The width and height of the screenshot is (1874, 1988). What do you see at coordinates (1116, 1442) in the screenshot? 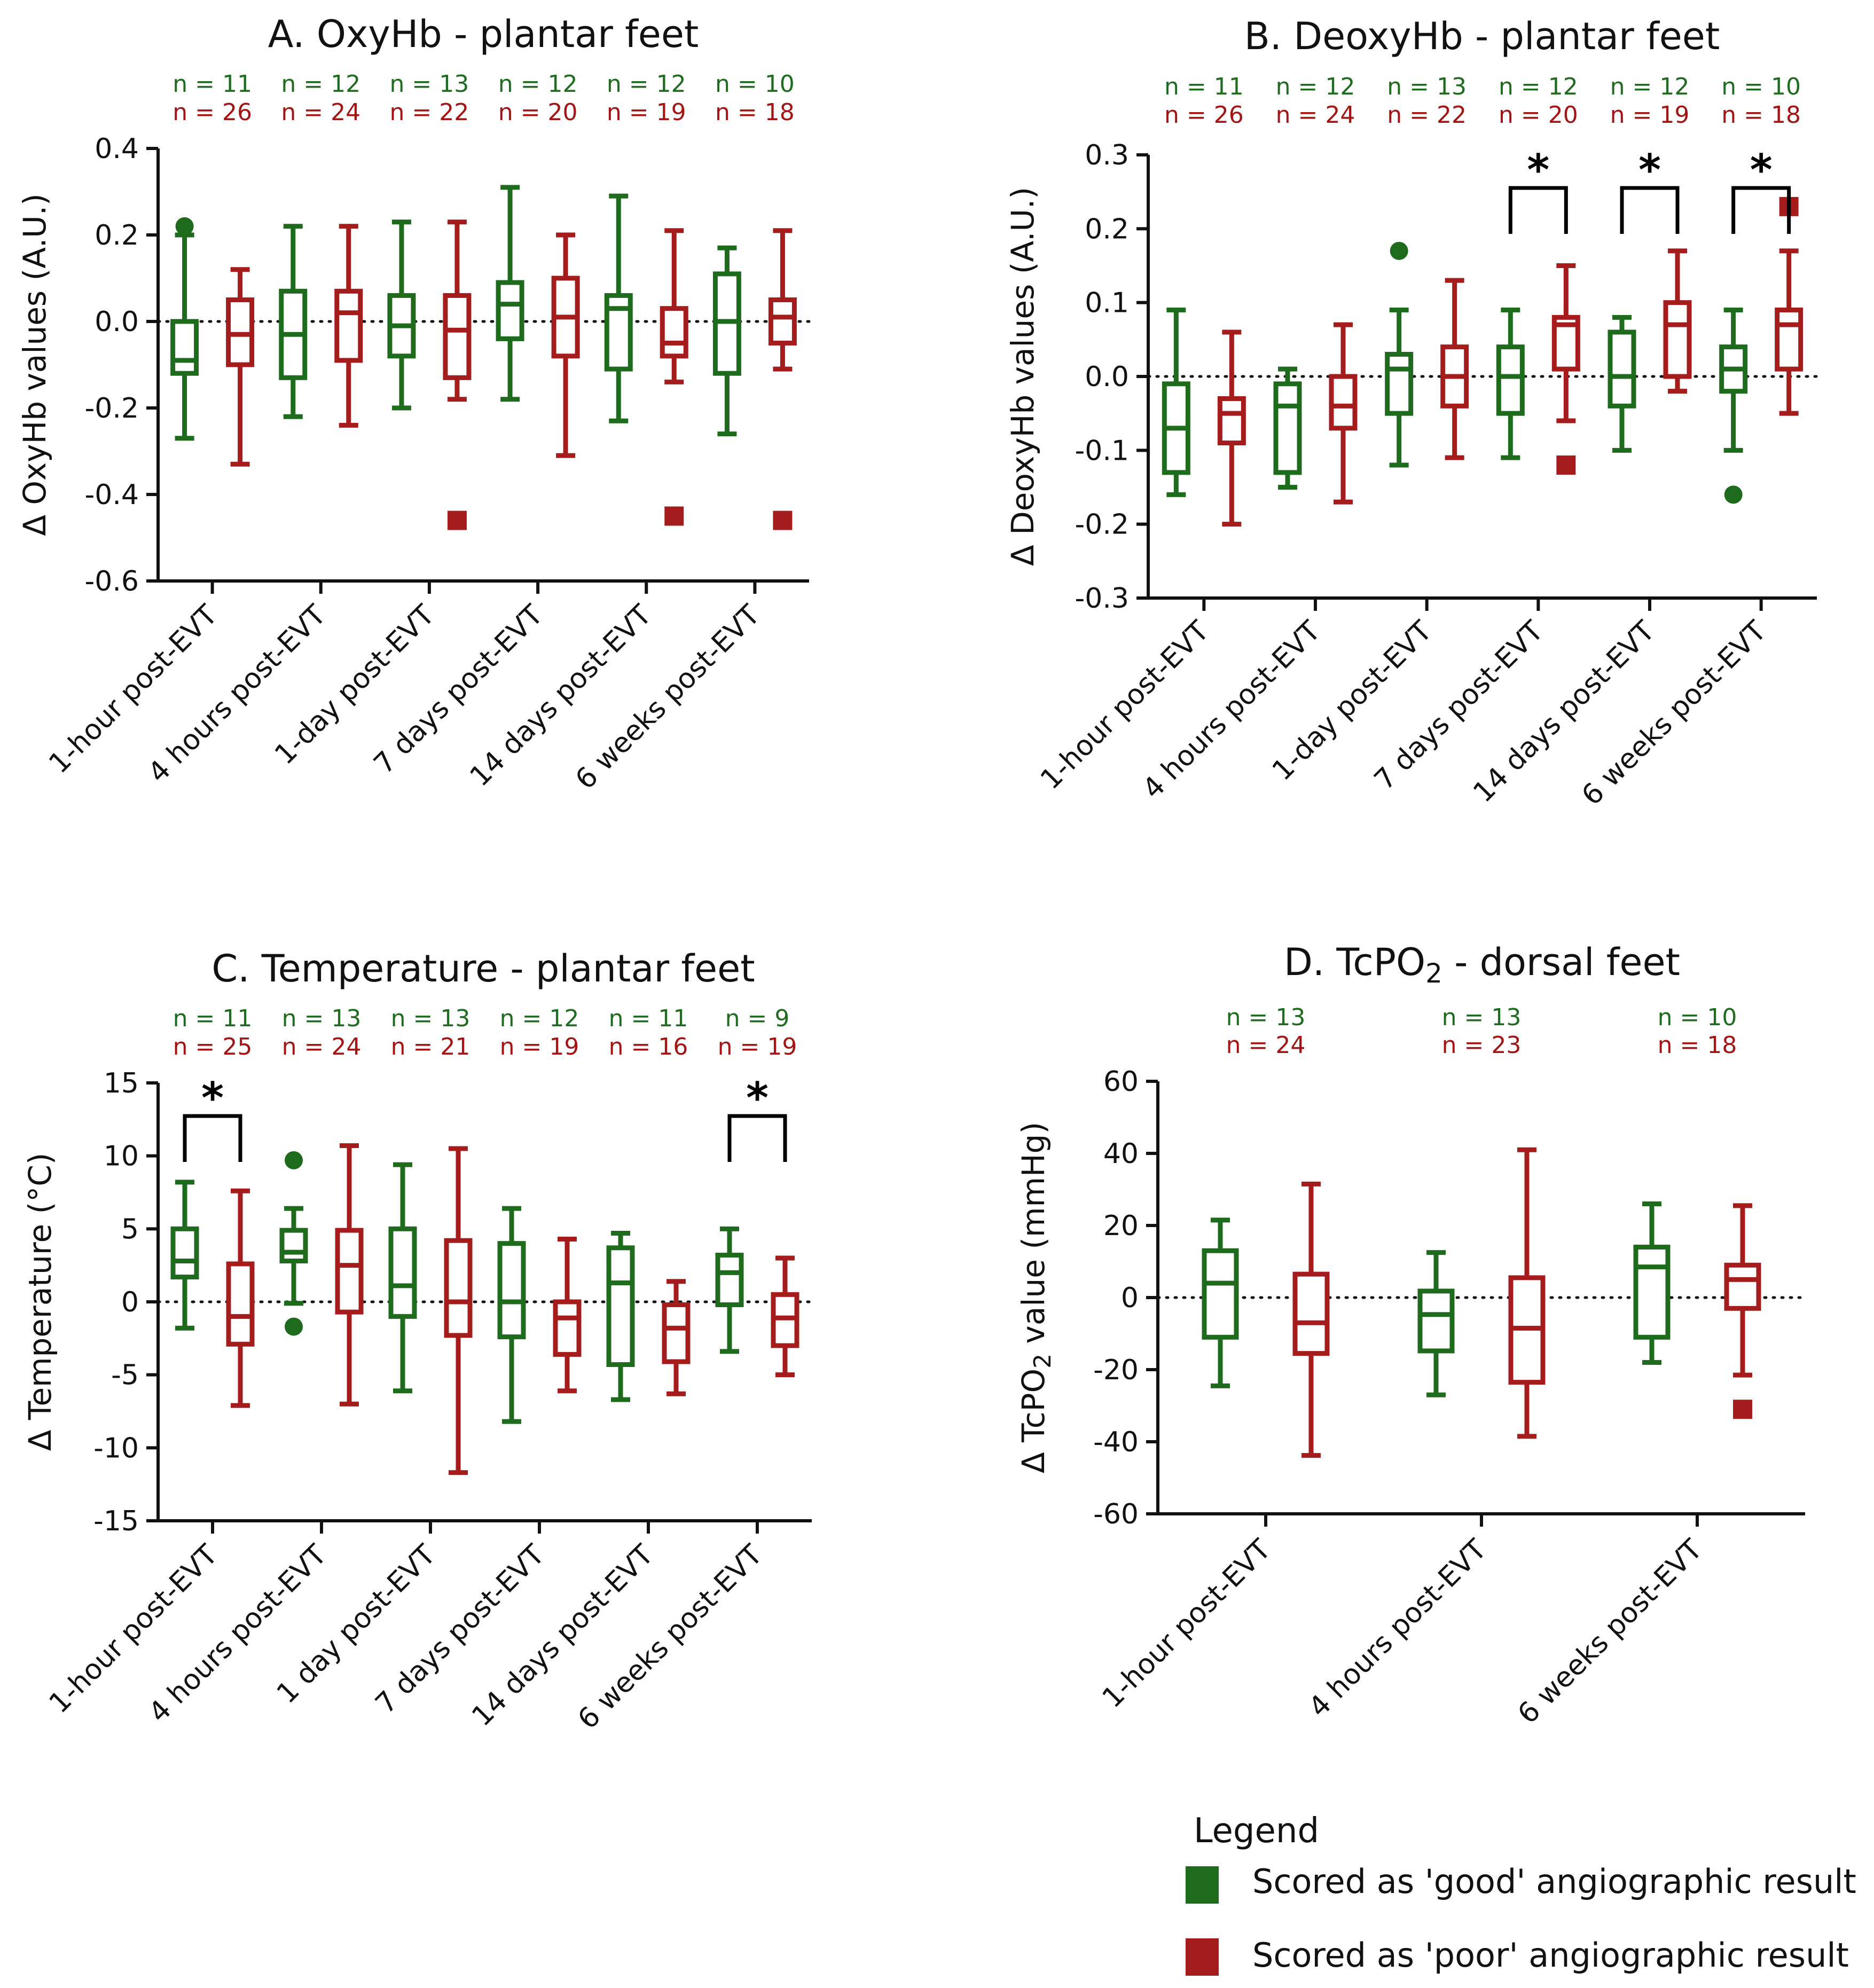
I see `y-tick-label: -40` at bounding box center [1116, 1442].